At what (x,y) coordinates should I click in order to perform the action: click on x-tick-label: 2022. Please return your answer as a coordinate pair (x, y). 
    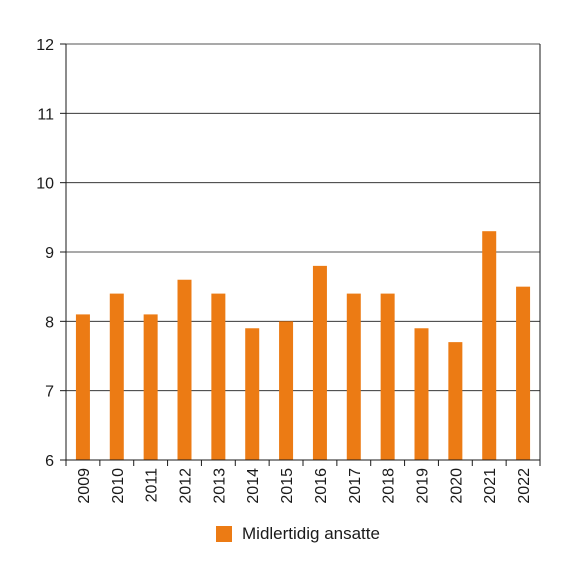
    Looking at the image, I should click on (524, 486).